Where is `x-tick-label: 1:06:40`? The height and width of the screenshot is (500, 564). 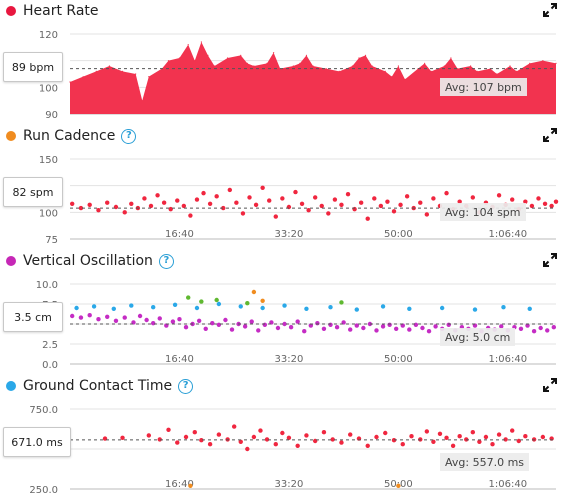
x-tick-label: 1:06:40 is located at coordinates (508, 234).